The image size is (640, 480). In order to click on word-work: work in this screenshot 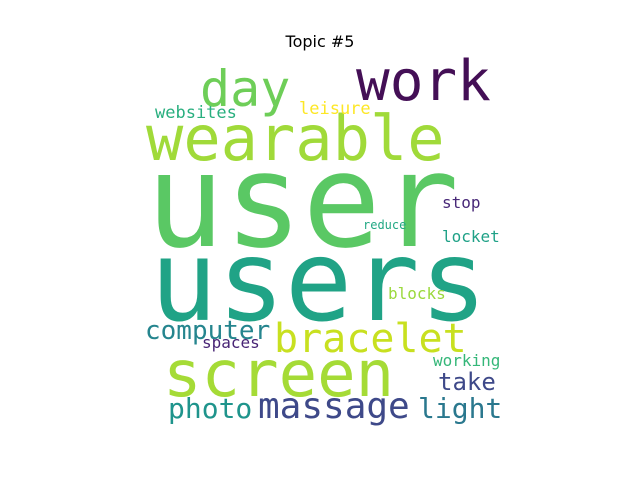, I will do `click(423, 81)`.